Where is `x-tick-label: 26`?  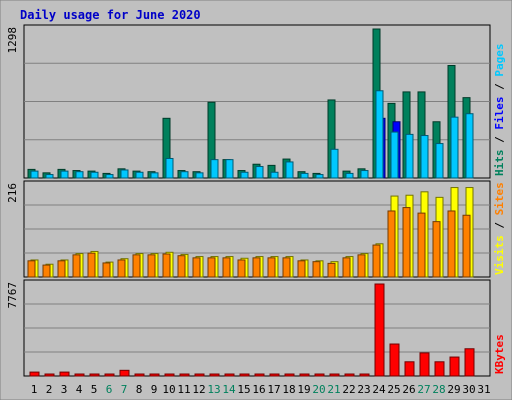
x-tick-label: 26 is located at coordinates (408, 389).